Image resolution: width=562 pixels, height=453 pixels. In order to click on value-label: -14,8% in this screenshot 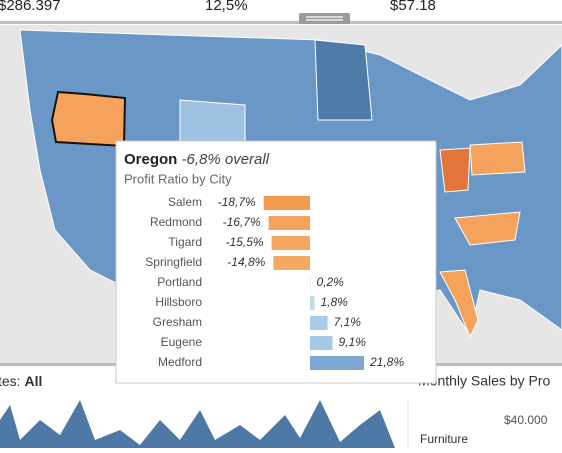, I will do `click(246, 262)`.